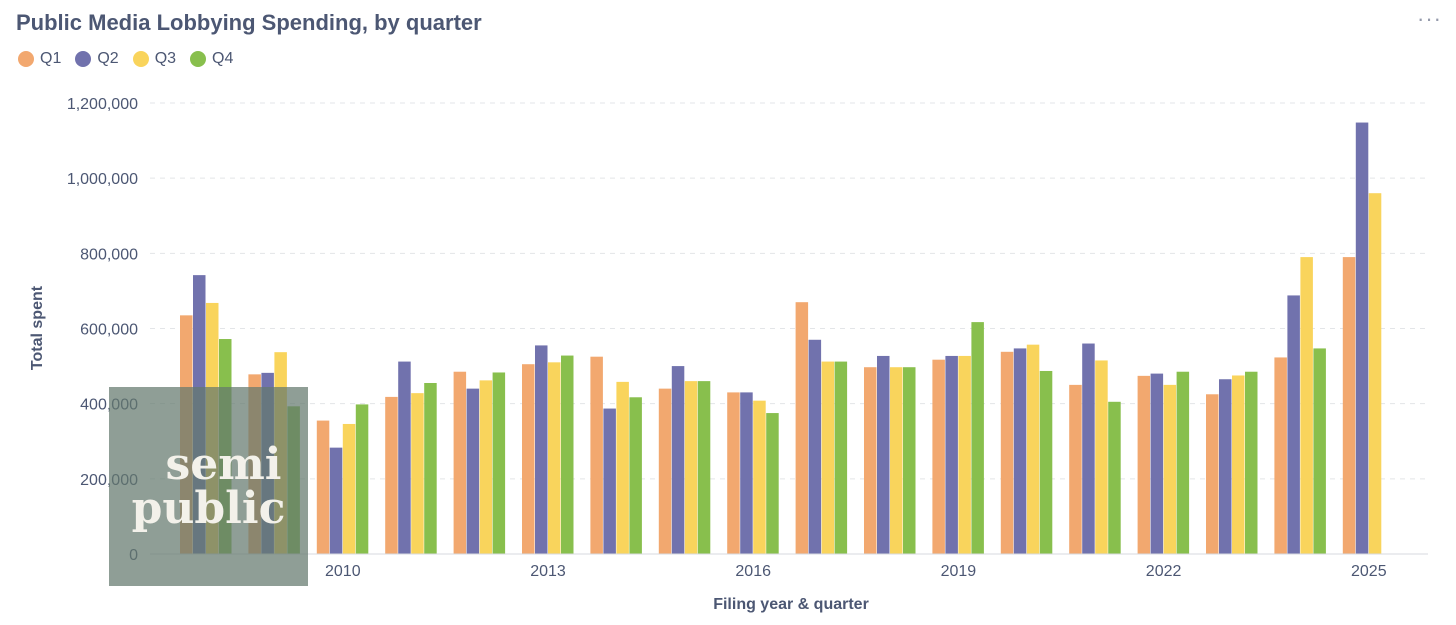  What do you see at coordinates (759, 477) in the screenshot?
I see `bar-2016-q3` at bounding box center [759, 477].